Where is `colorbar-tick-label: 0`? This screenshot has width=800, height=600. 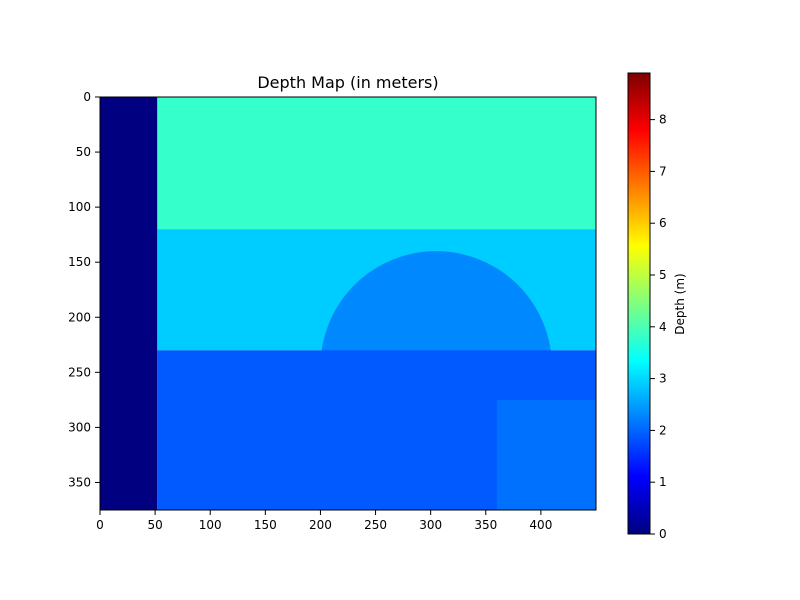 colorbar-tick-label: 0 is located at coordinates (663, 534).